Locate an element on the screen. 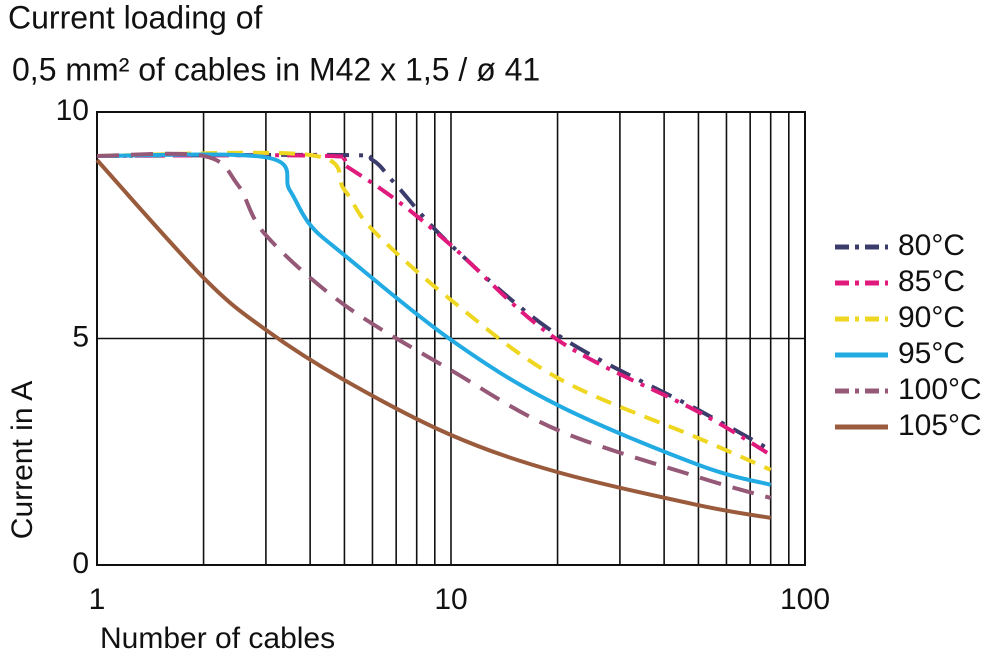 The image size is (1000, 660). y-tick-label: 5 is located at coordinates (80, 336).